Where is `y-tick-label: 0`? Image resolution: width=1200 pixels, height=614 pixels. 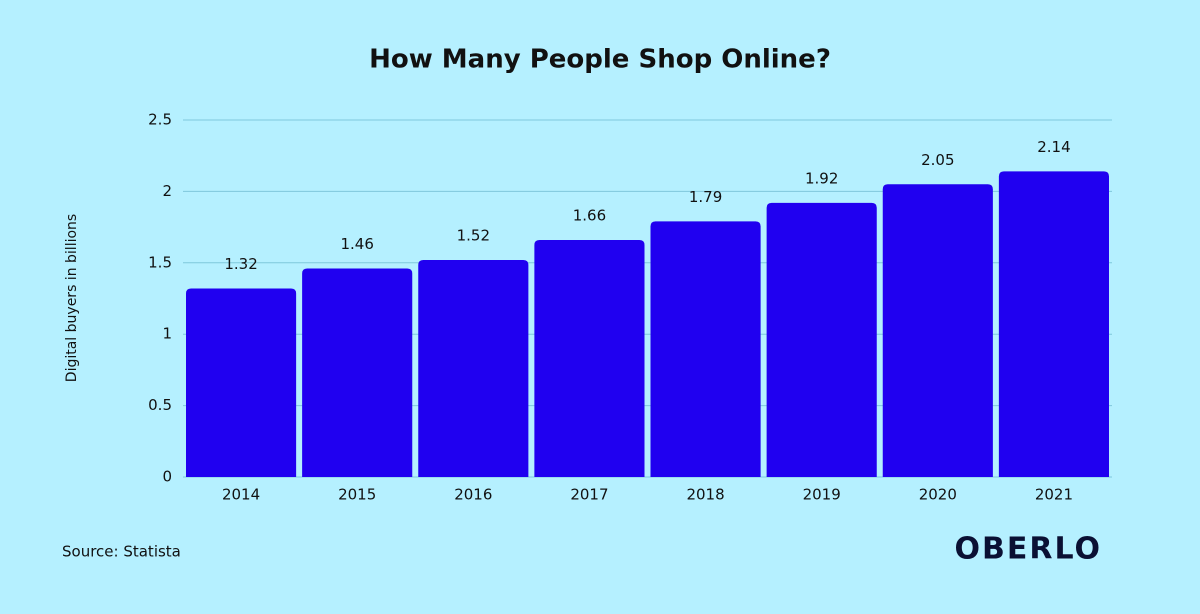
y-tick-label: 0 is located at coordinates (167, 477).